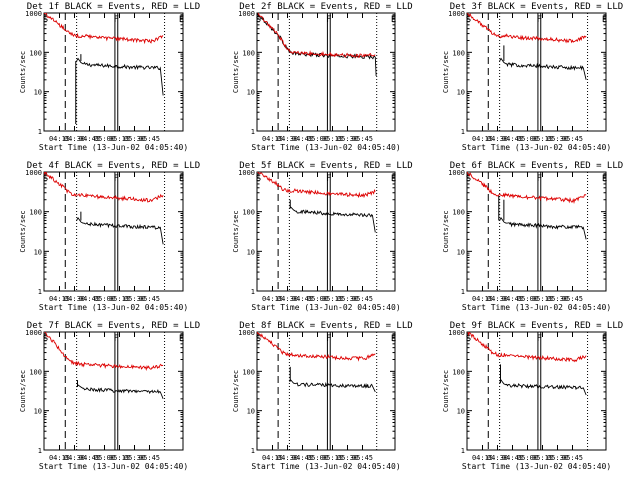  I want to click on chart-title: Det 3f BLACK = Events, RED = LLD, so click(536, 7).